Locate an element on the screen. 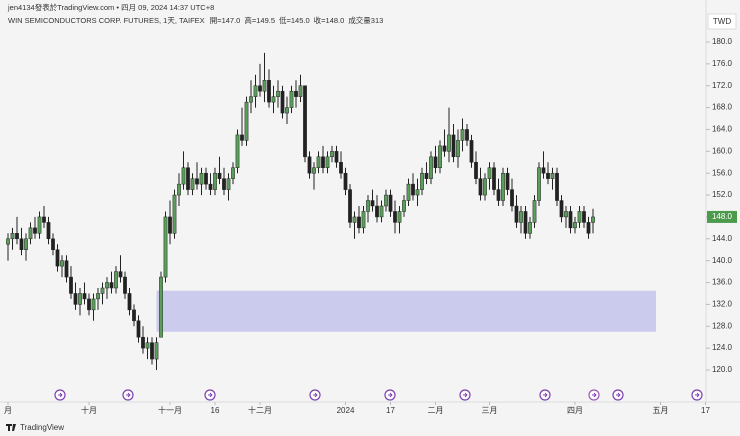  y-tick-label: 128.0 is located at coordinates (722, 325).